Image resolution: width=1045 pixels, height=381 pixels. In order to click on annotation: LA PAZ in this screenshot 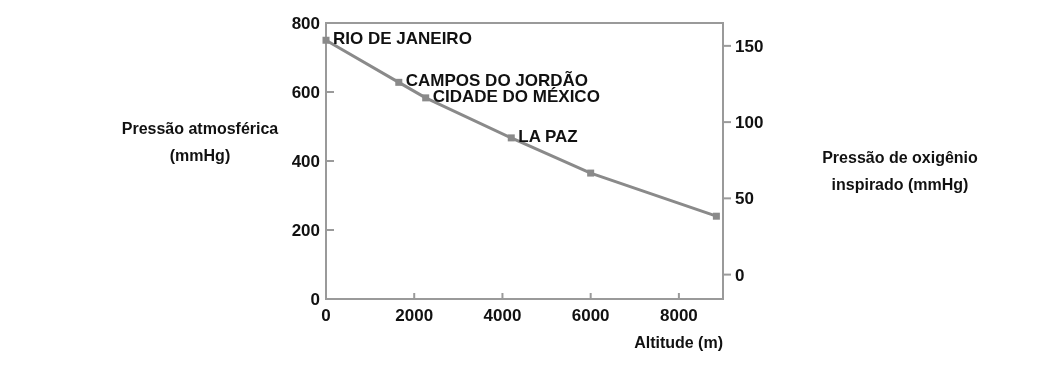, I will do `click(548, 136)`.